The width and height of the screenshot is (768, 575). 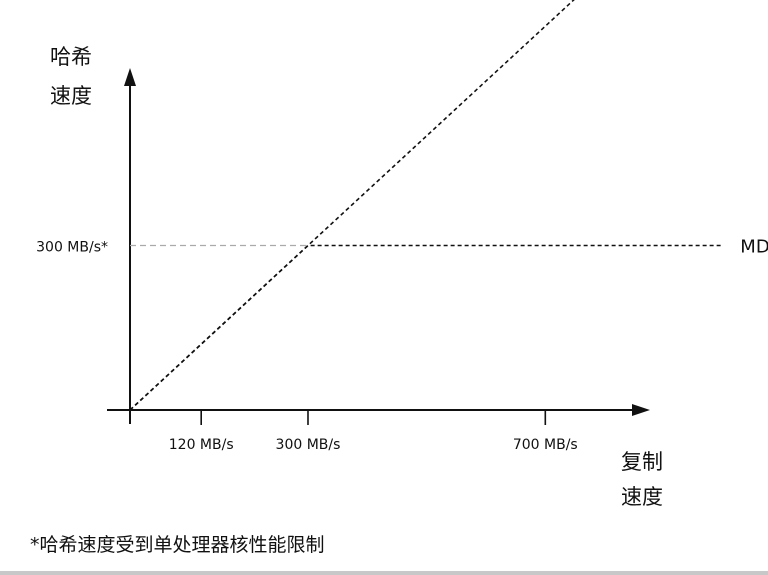 What do you see at coordinates (641, 410) in the screenshot?
I see `x-axis-arrow` at bounding box center [641, 410].